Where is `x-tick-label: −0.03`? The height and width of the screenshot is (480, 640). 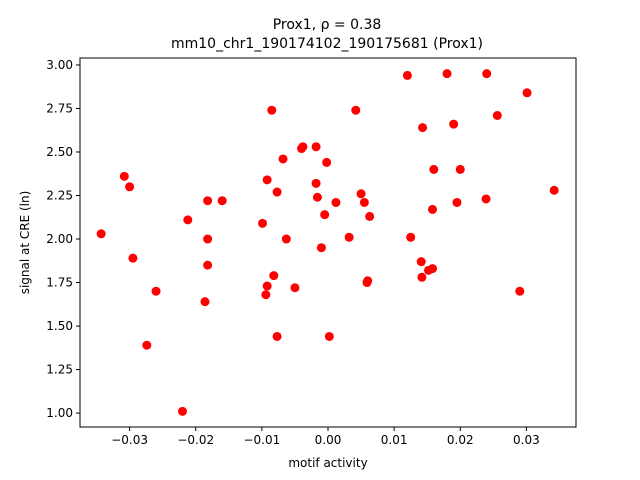 x-tick-label: −0.03 is located at coordinates (129, 440).